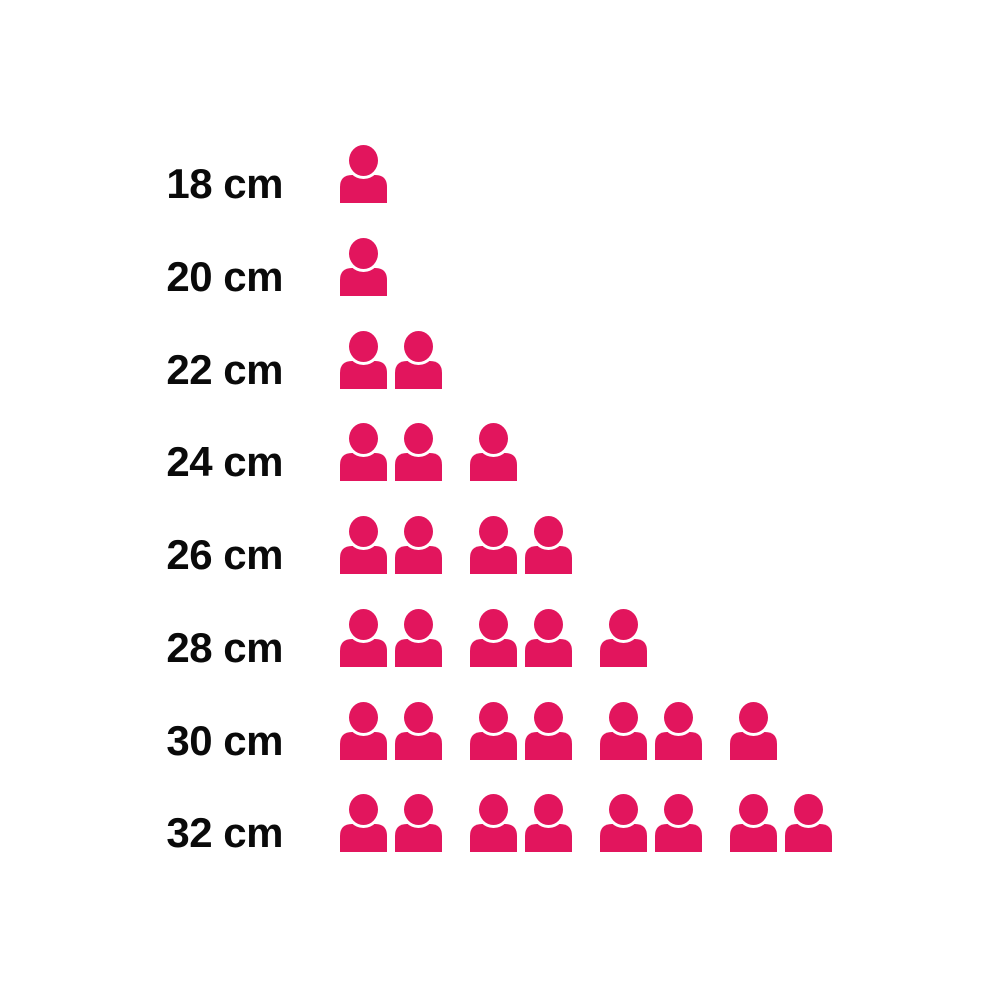 Image resolution: width=1000 pixels, height=1000 pixels. What do you see at coordinates (224, 740) in the screenshot?
I see `row-label: 30 cm` at bounding box center [224, 740].